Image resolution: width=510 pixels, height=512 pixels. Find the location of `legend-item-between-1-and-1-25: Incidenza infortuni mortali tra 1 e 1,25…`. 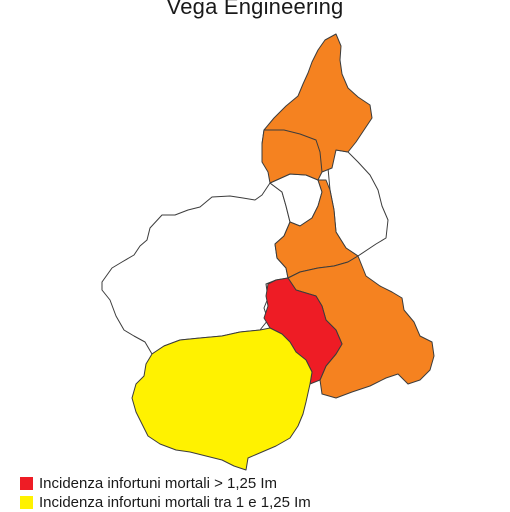

legend-item-between-1-and-1-25: Incidenza infortuni mortali tra 1 e 1,25… is located at coordinates (165, 502).